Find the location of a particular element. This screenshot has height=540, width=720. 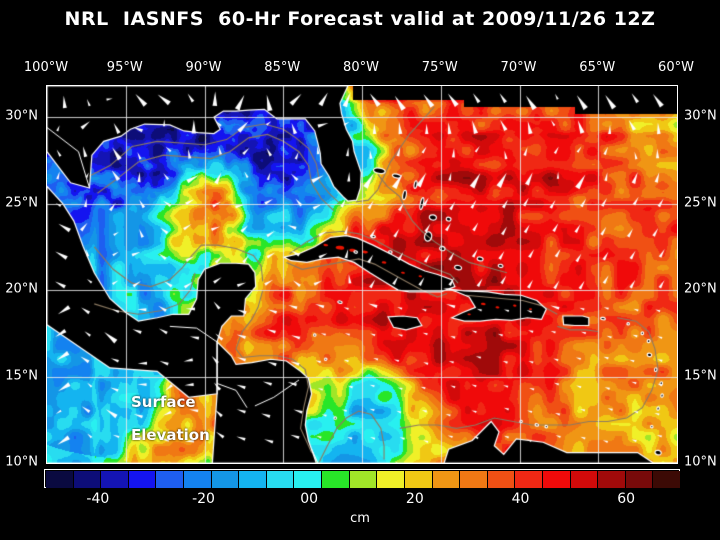

lat-tick-right-4: 10°N is located at coordinates (700, 462).